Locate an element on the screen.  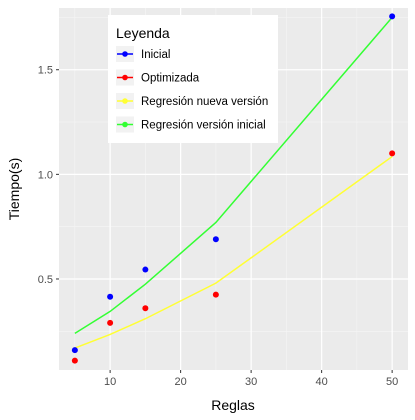
legend-item: Regresión nueva versión is located at coordinates (192, 101).